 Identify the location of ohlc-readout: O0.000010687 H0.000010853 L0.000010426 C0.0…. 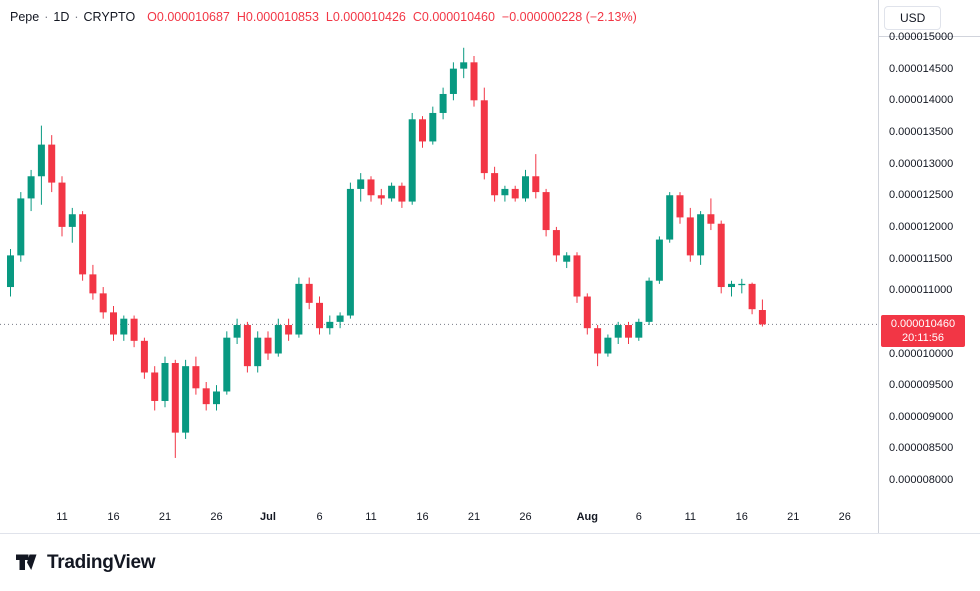
(395, 17).